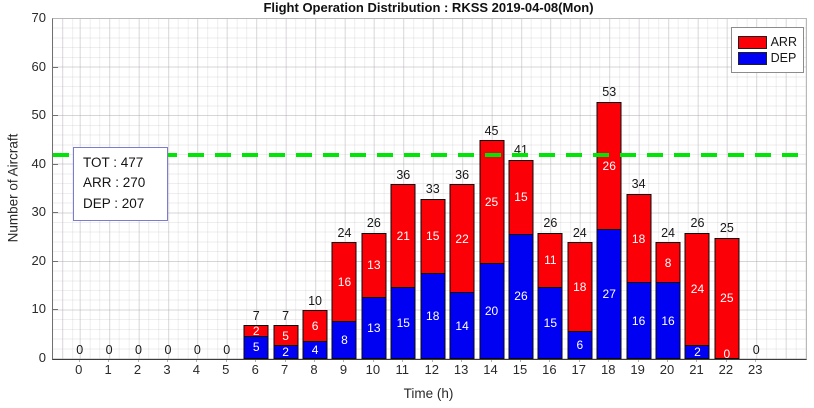  What do you see at coordinates (550, 189) in the screenshot?
I see `bar-slot-hour-16: 11 15 26` at bounding box center [550, 189].